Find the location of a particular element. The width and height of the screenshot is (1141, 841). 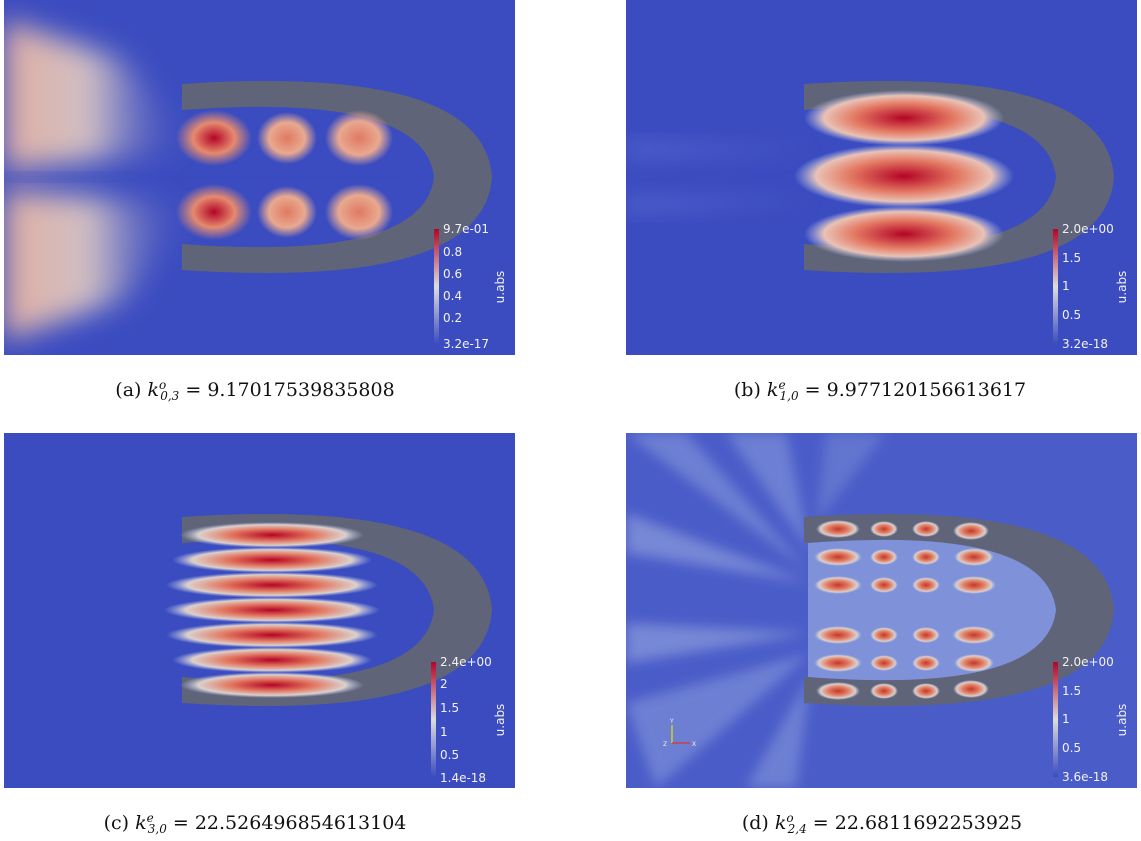

tick-a-4: 0.2 is located at coordinates (452, 318).